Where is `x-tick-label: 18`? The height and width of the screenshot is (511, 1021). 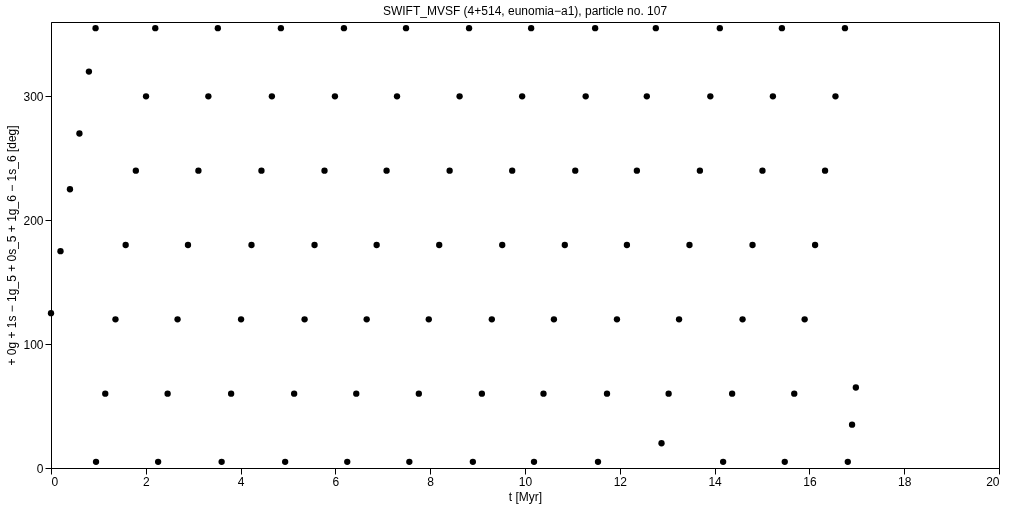 x-tick-label: 18 is located at coordinates (905, 481).